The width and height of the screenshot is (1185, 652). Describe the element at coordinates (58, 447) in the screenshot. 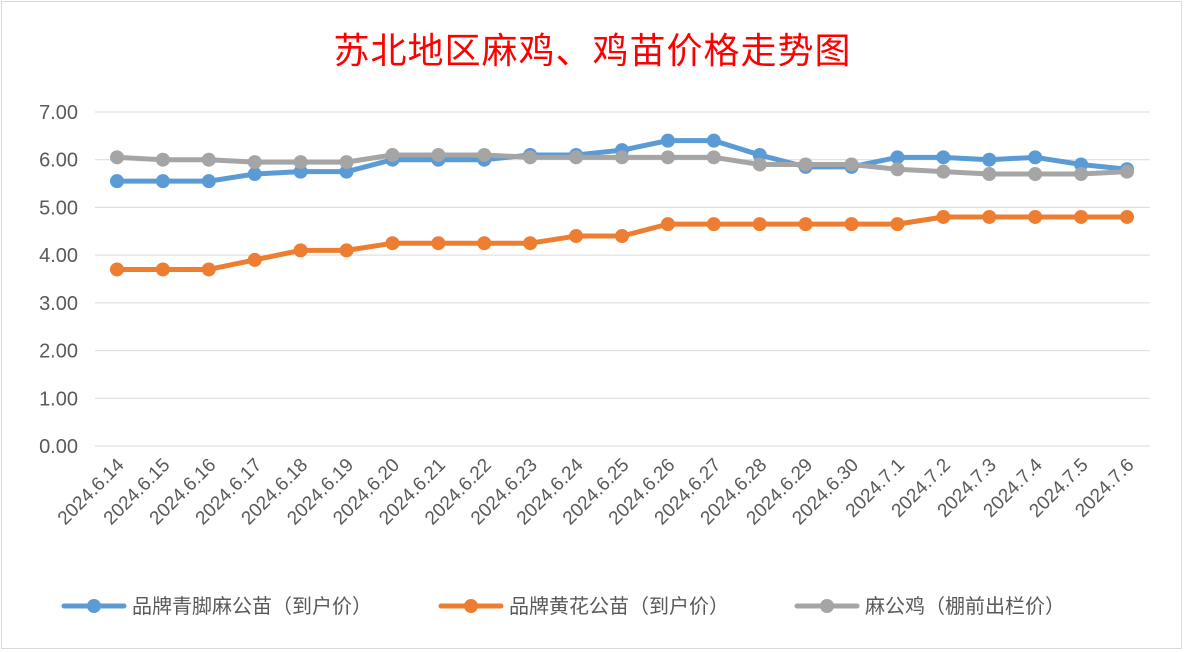

I see `y-tick-label: 0.00` at that location.